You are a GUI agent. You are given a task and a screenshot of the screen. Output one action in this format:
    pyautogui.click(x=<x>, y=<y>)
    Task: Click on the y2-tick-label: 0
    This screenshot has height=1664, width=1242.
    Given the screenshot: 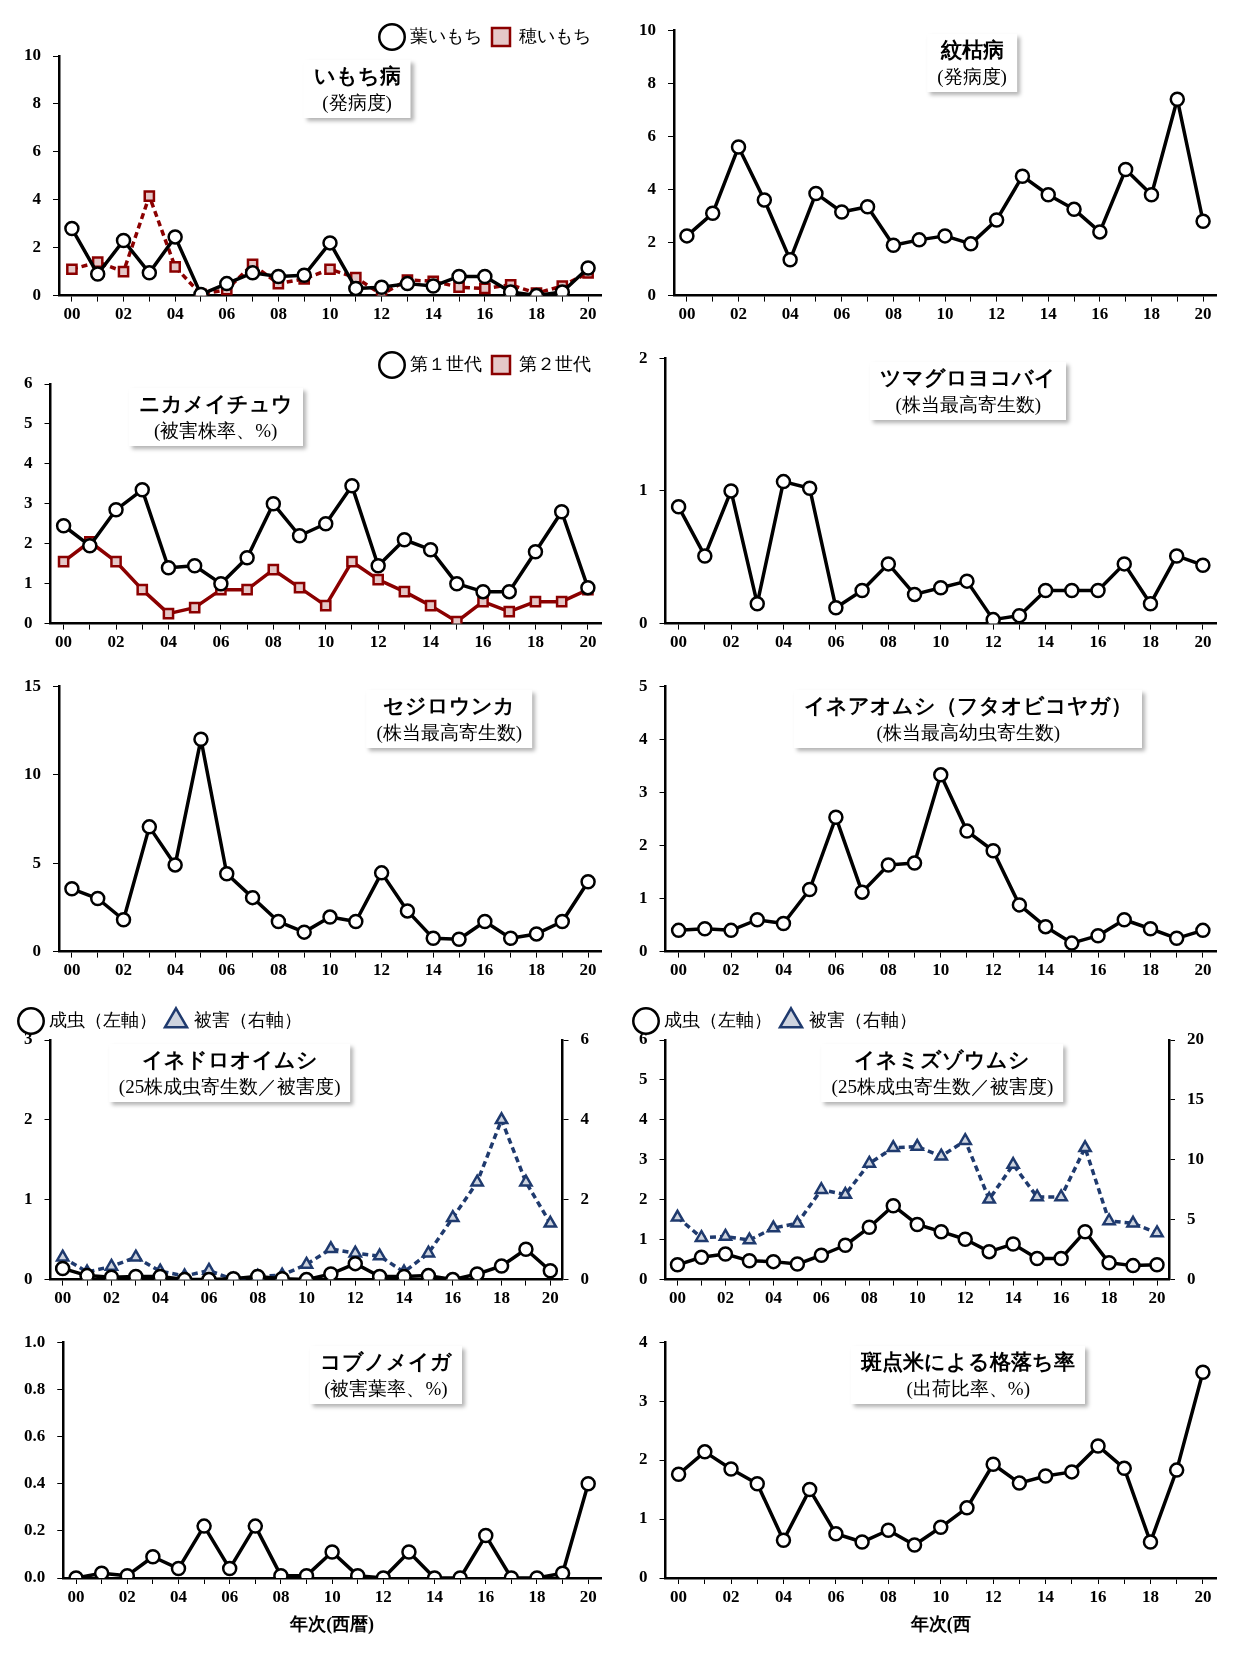 What is the action you would take?
    pyautogui.click(x=1191, y=1278)
    